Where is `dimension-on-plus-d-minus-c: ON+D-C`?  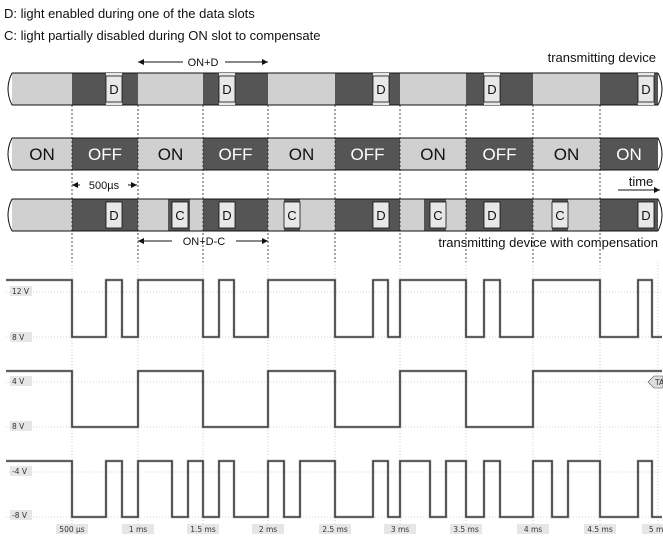
dimension-on-plus-d-minus-c: ON+D-C is located at coordinates (203, 241).